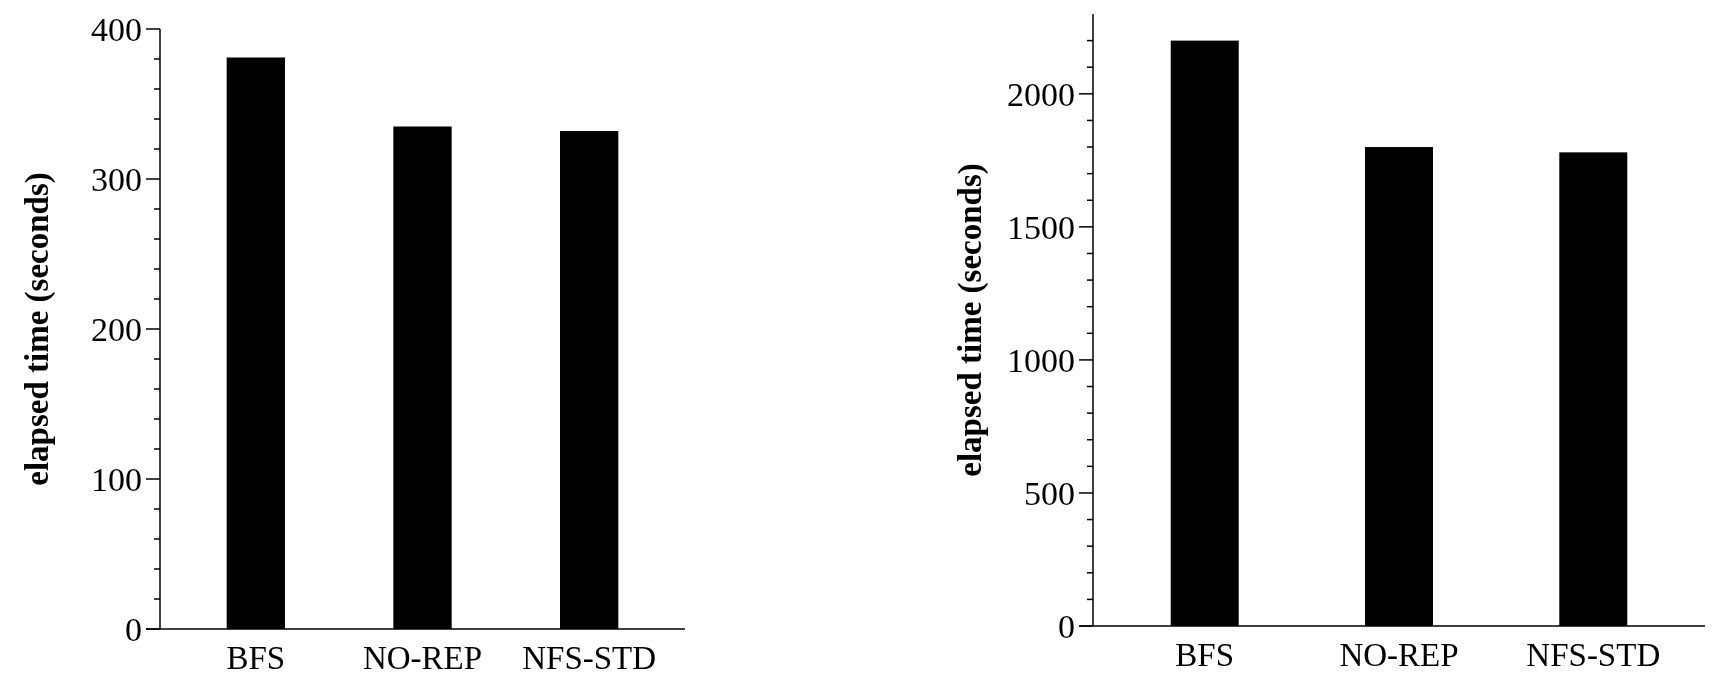 The height and width of the screenshot is (683, 1715). What do you see at coordinates (116, 29) in the screenshot?
I see `y-tick-label: 400` at bounding box center [116, 29].